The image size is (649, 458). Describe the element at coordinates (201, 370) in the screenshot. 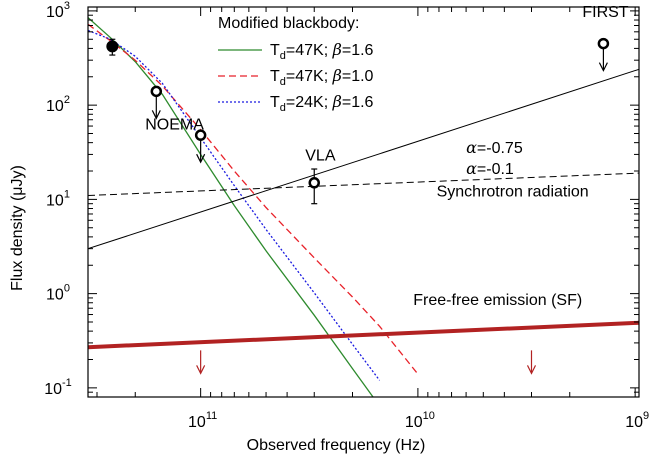

I see `free-free-upper-limit-arrow-0-head` at that location.